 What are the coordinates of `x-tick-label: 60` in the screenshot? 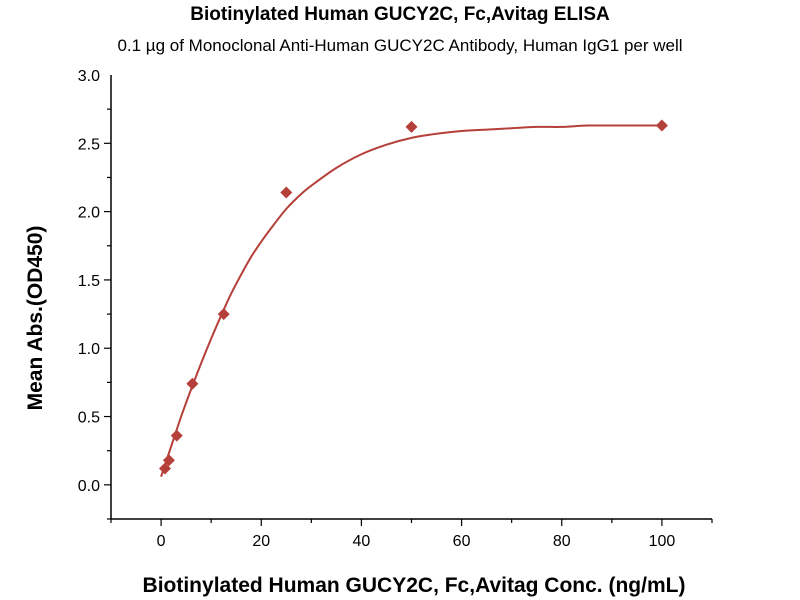 It's located at (462, 541).